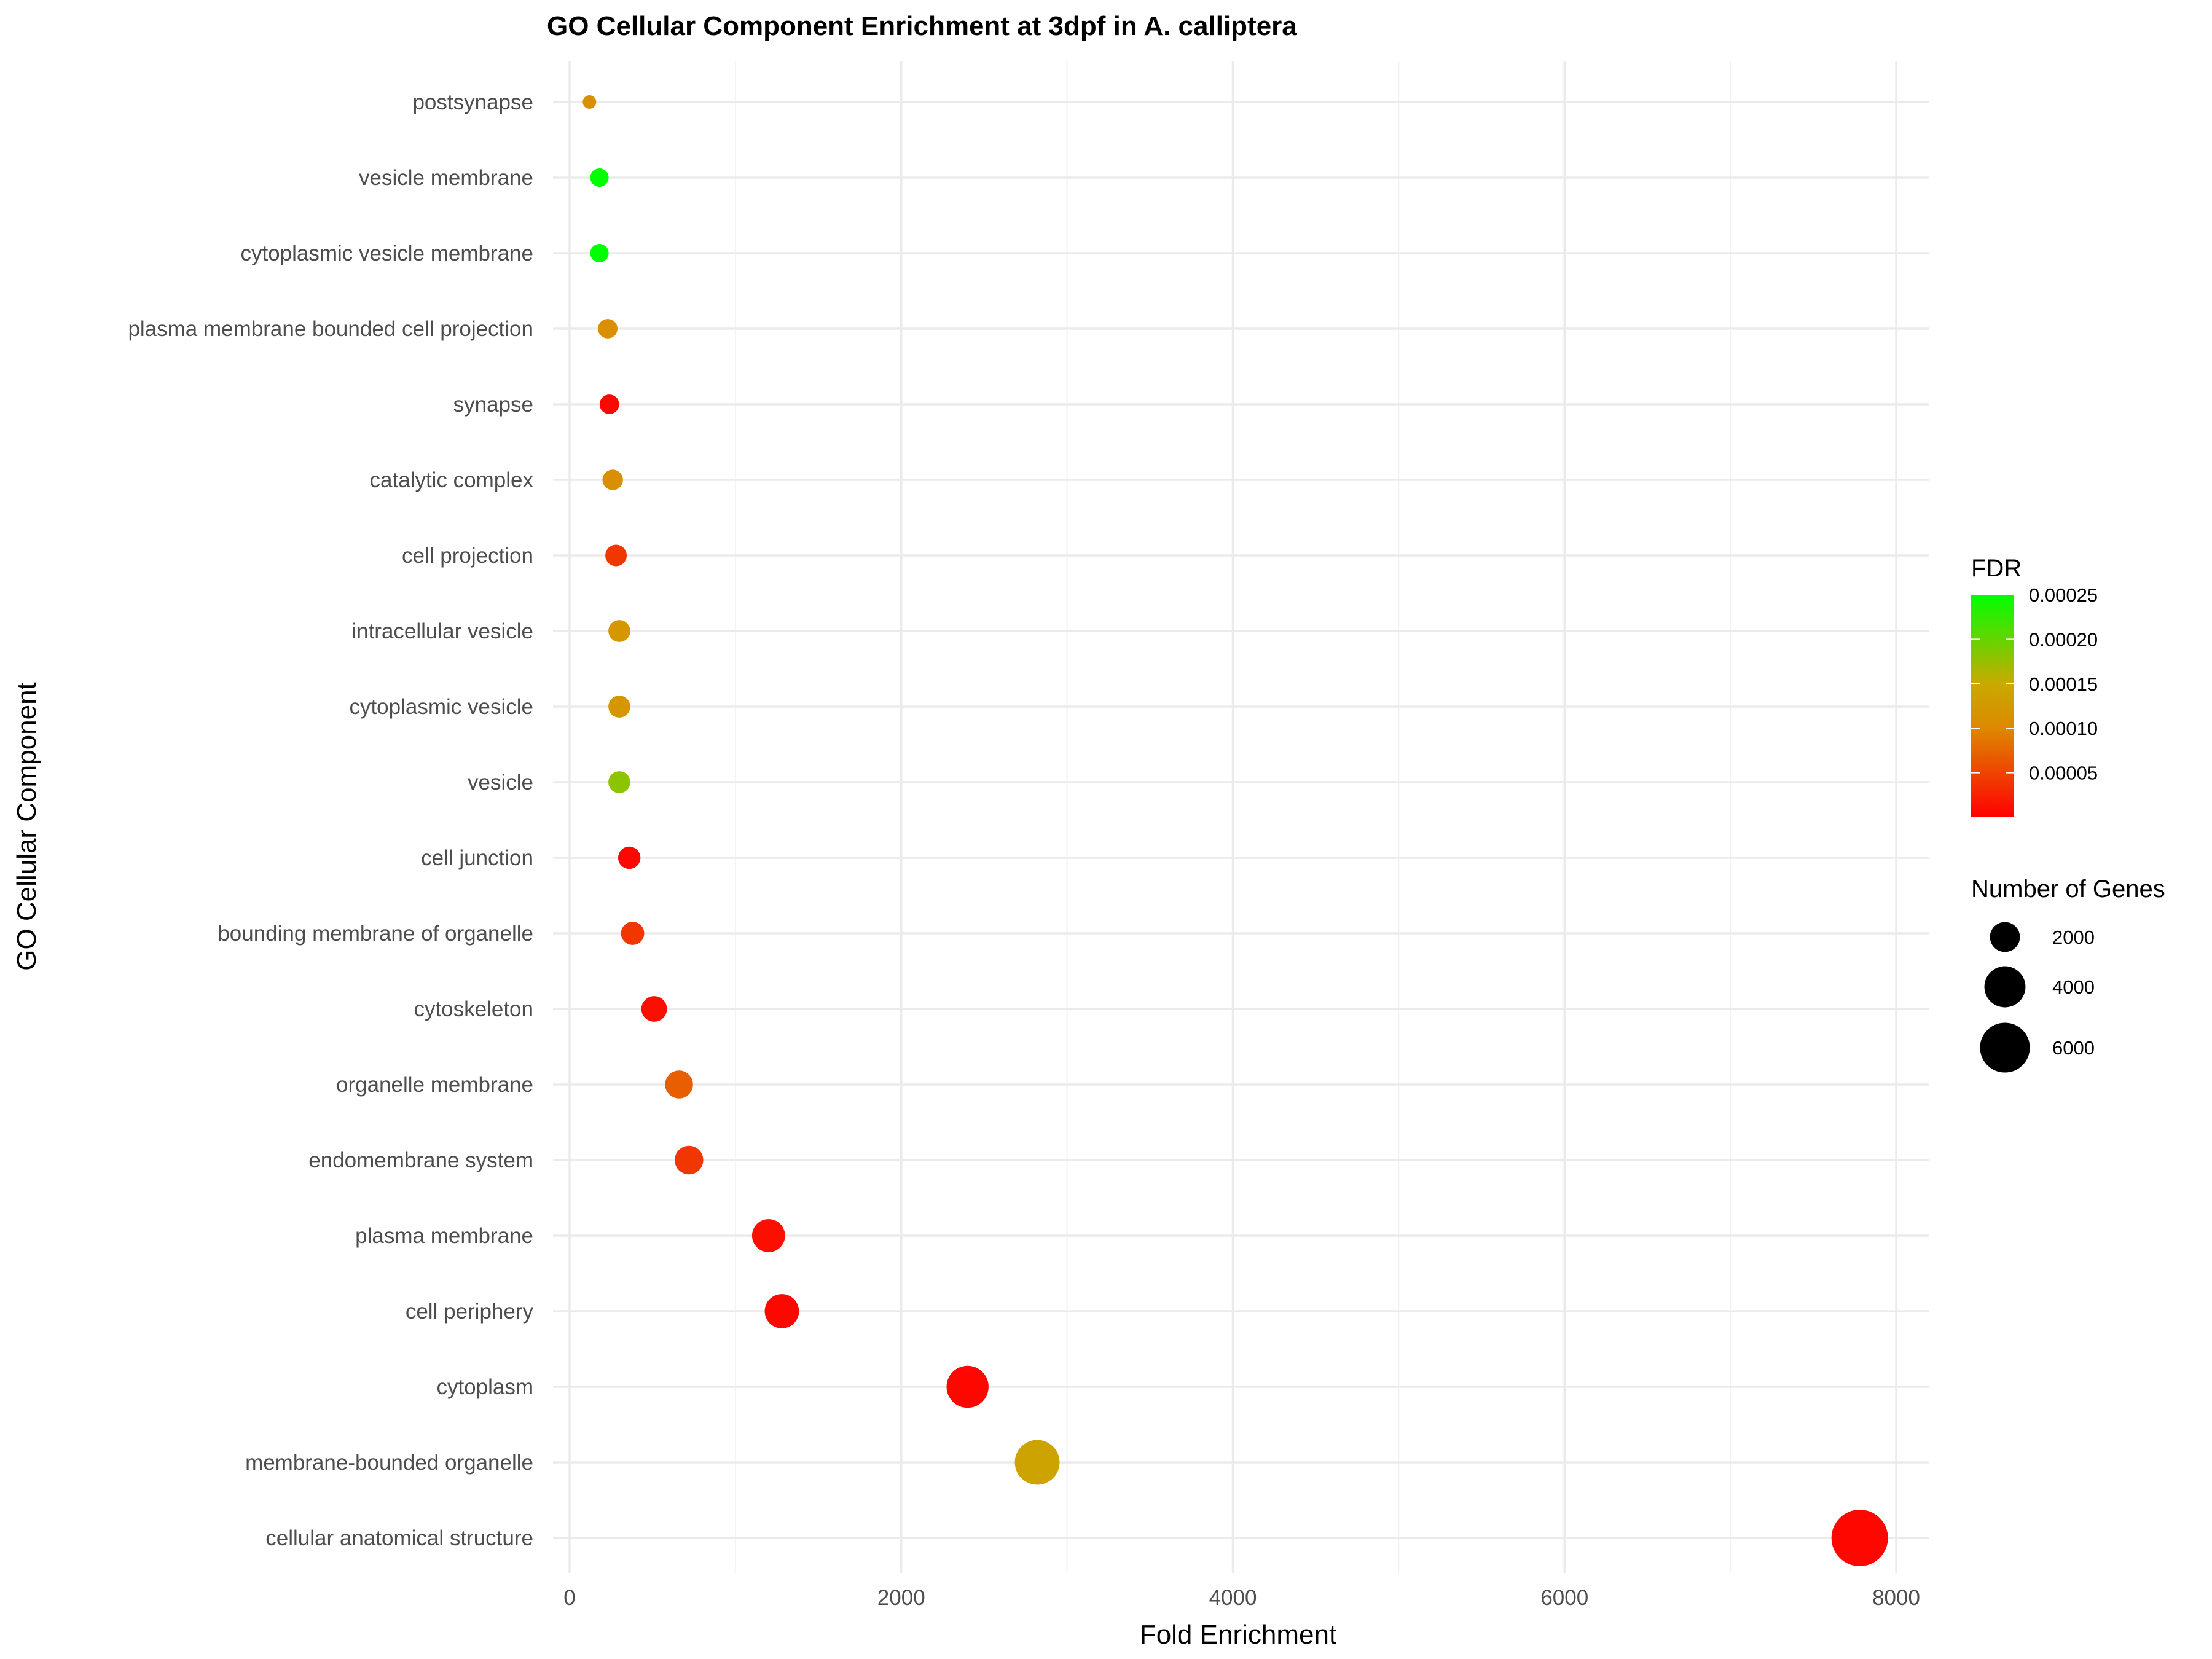 The width and height of the screenshot is (2212, 1659). What do you see at coordinates (2068, 889) in the screenshot?
I see `genes-legend-title: Number of Genes` at bounding box center [2068, 889].